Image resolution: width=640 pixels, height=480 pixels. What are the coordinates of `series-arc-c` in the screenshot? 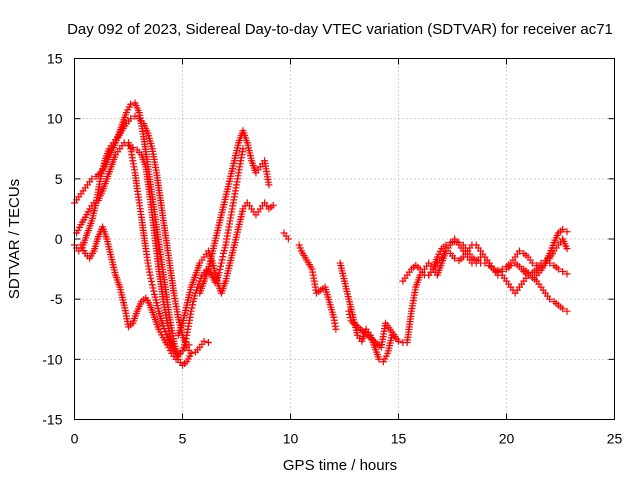 It's located at (126, 248).